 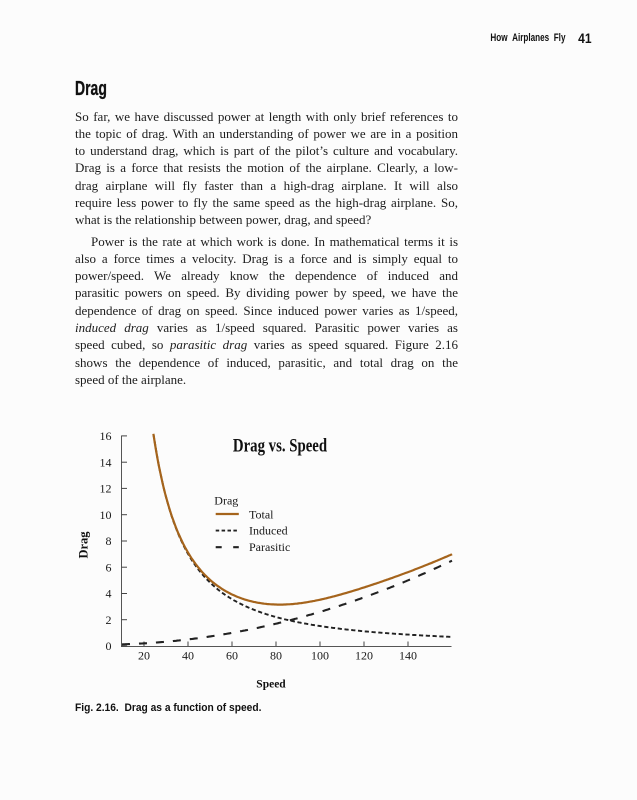 What do you see at coordinates (106, 515) in the screenshot?
I see `svg-text: 10` at bounding box center [106, 515].